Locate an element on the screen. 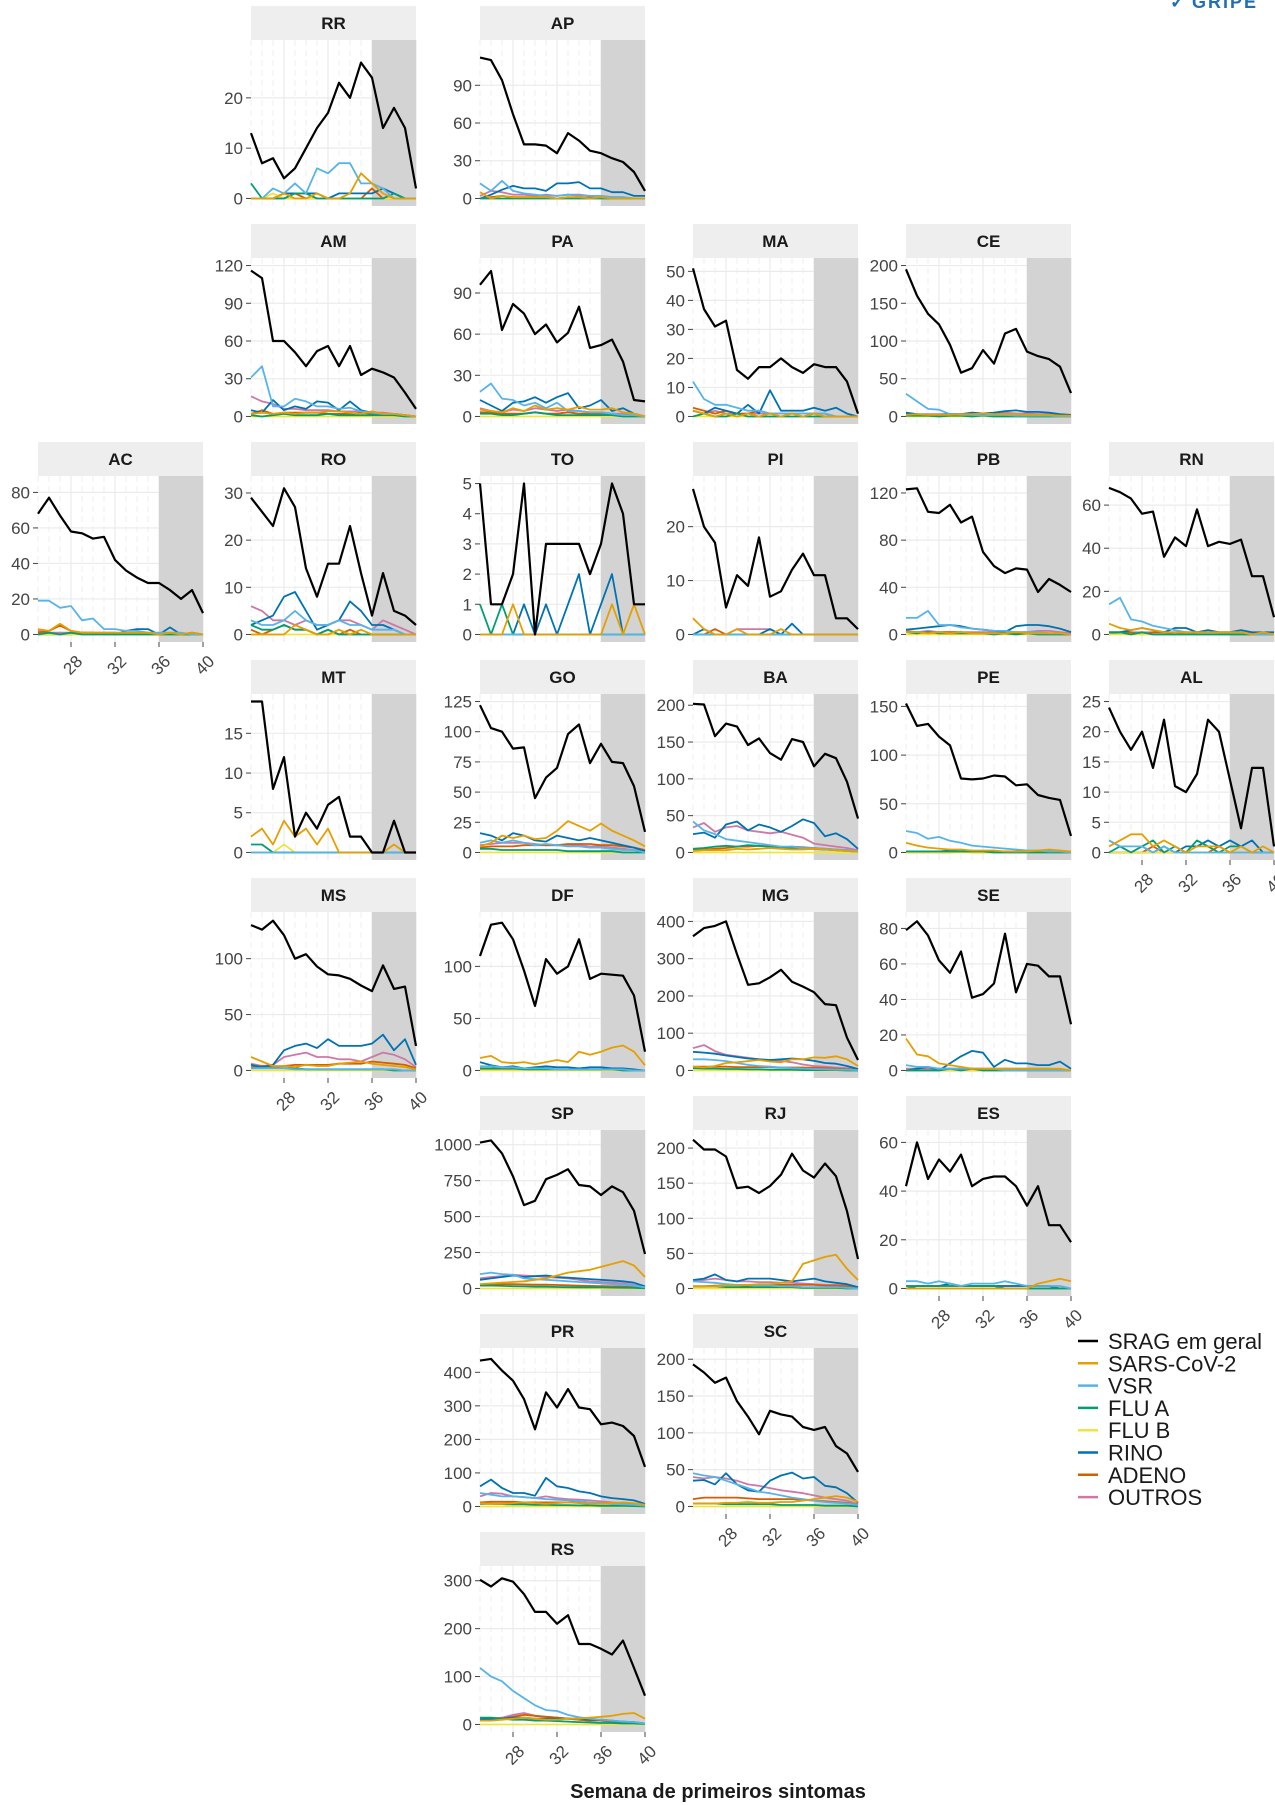  panel-title: AP is located at coordinates (563, 23).